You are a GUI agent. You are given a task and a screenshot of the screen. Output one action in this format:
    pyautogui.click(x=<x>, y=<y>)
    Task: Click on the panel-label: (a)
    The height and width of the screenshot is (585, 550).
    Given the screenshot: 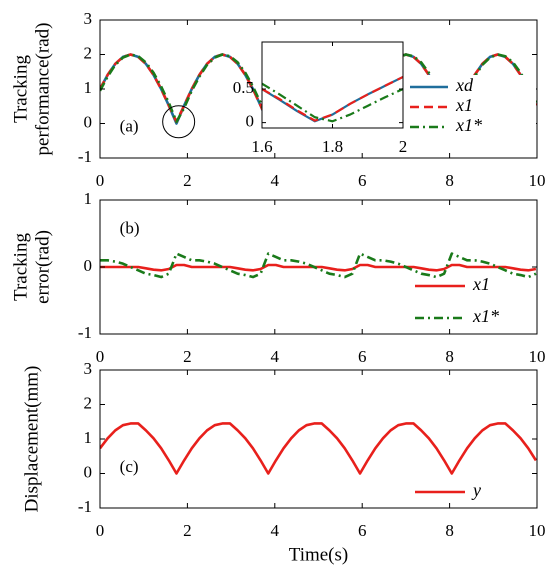 What is the action you would take?
    pyautogui.click(x=129, y=126)
    